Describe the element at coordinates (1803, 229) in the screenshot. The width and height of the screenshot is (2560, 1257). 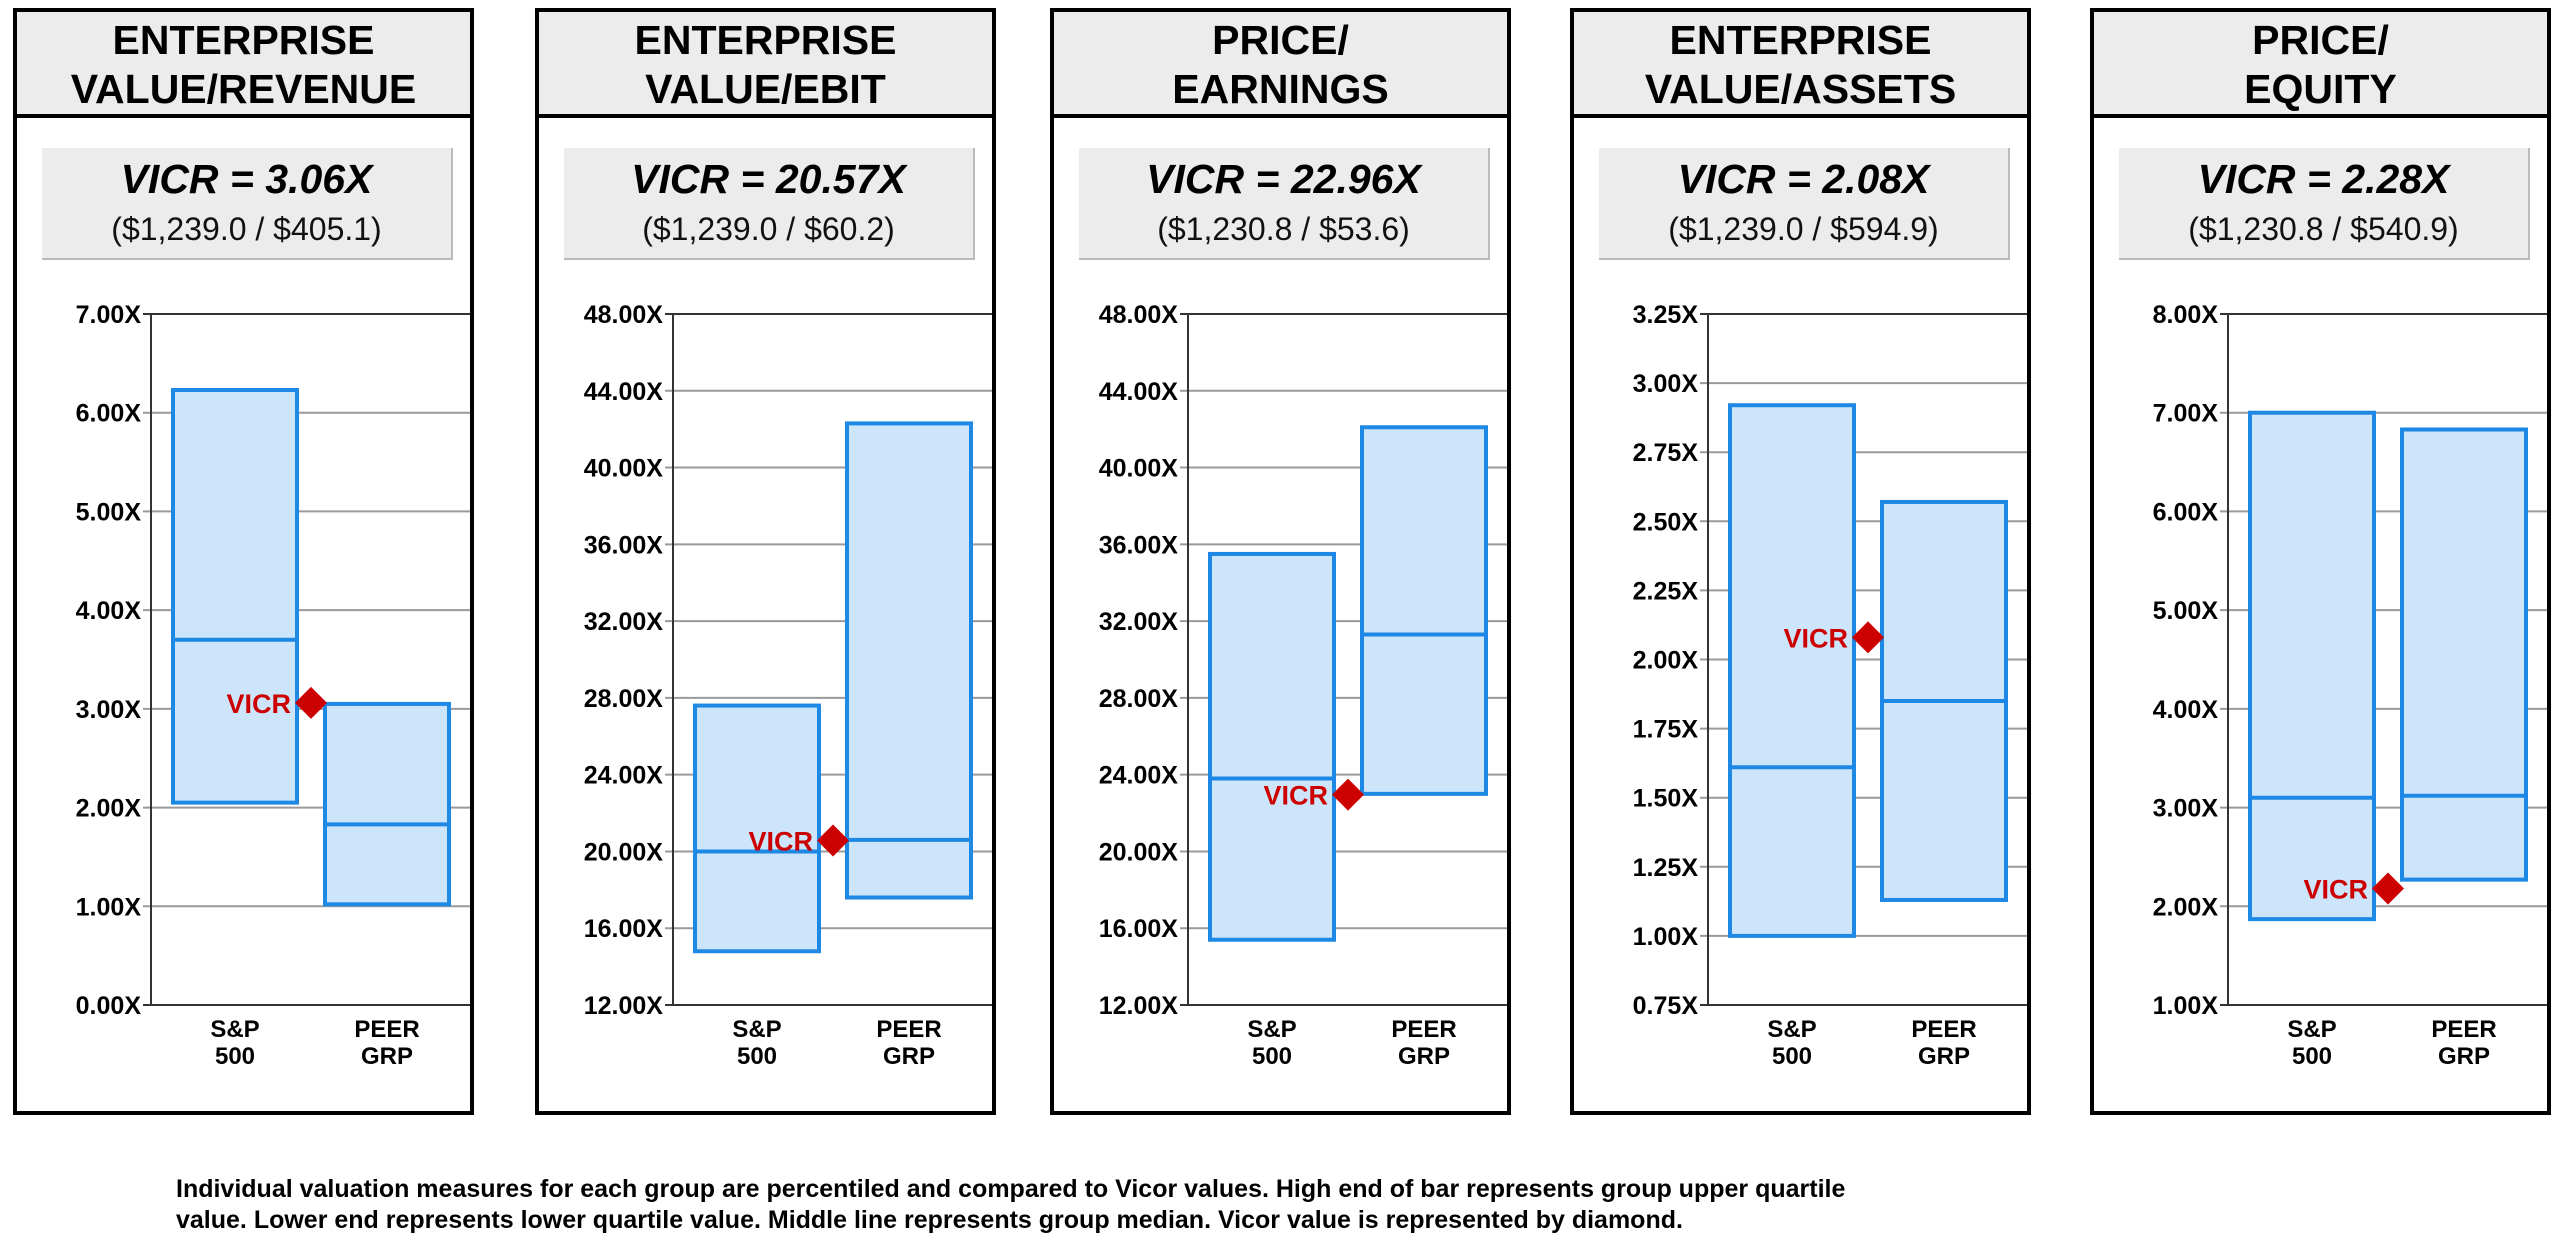
I see `vicr-calculation: ($1,239.0 / $594.9)` at that location.